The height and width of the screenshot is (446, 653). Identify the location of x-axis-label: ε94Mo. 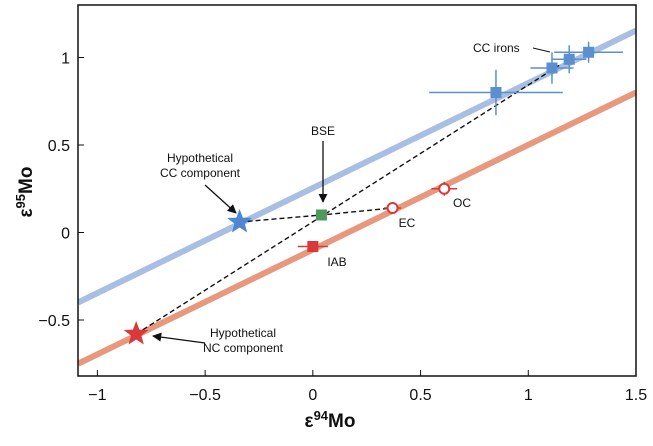
(330, 420).